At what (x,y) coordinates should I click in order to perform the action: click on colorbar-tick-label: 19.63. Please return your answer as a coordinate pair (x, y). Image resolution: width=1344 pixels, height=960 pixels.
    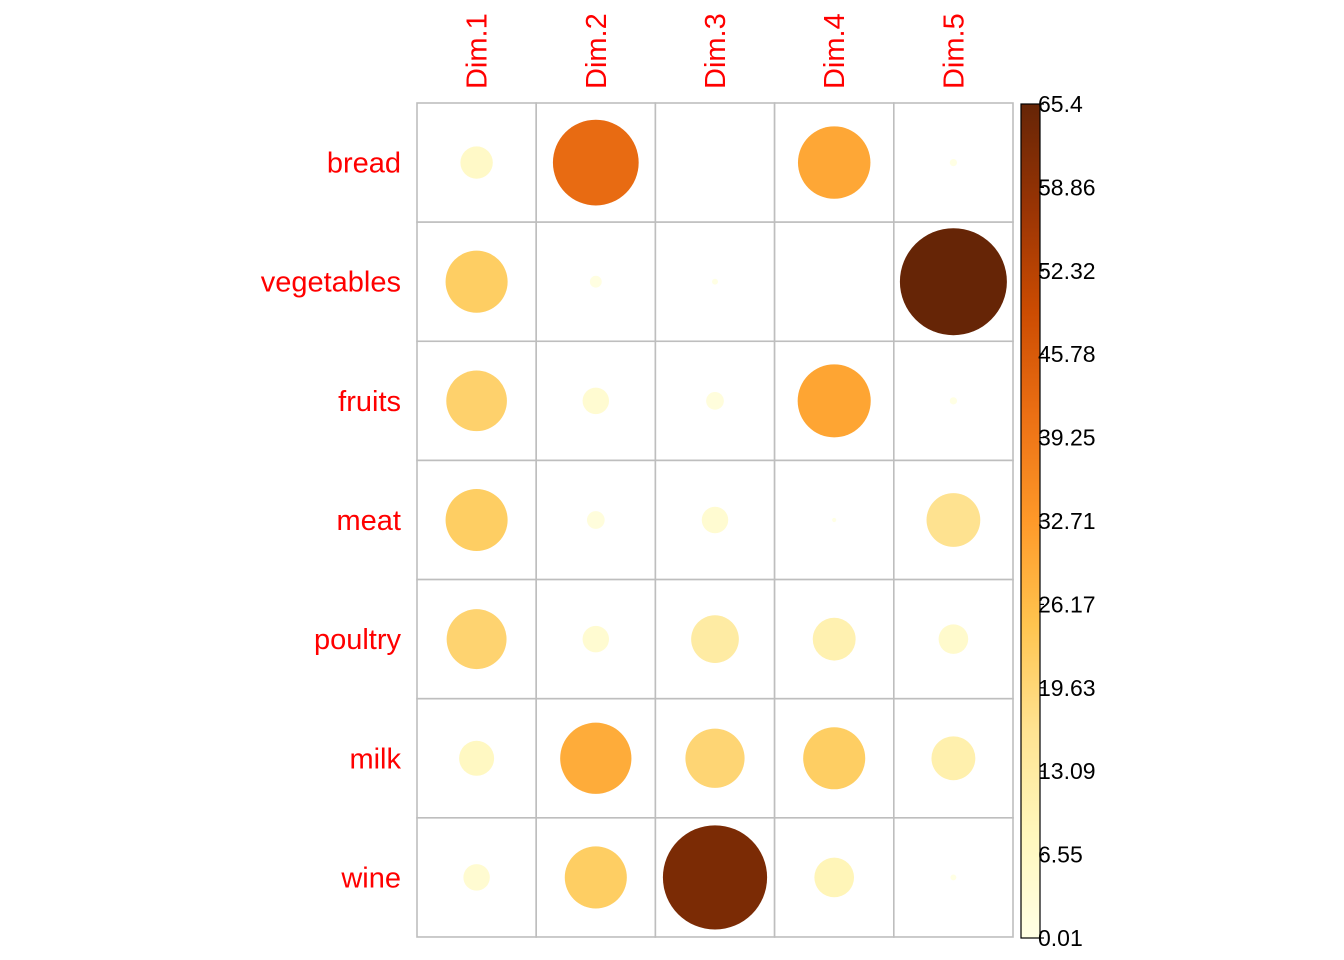
    Looking at the image, I should click on (1067, 688).